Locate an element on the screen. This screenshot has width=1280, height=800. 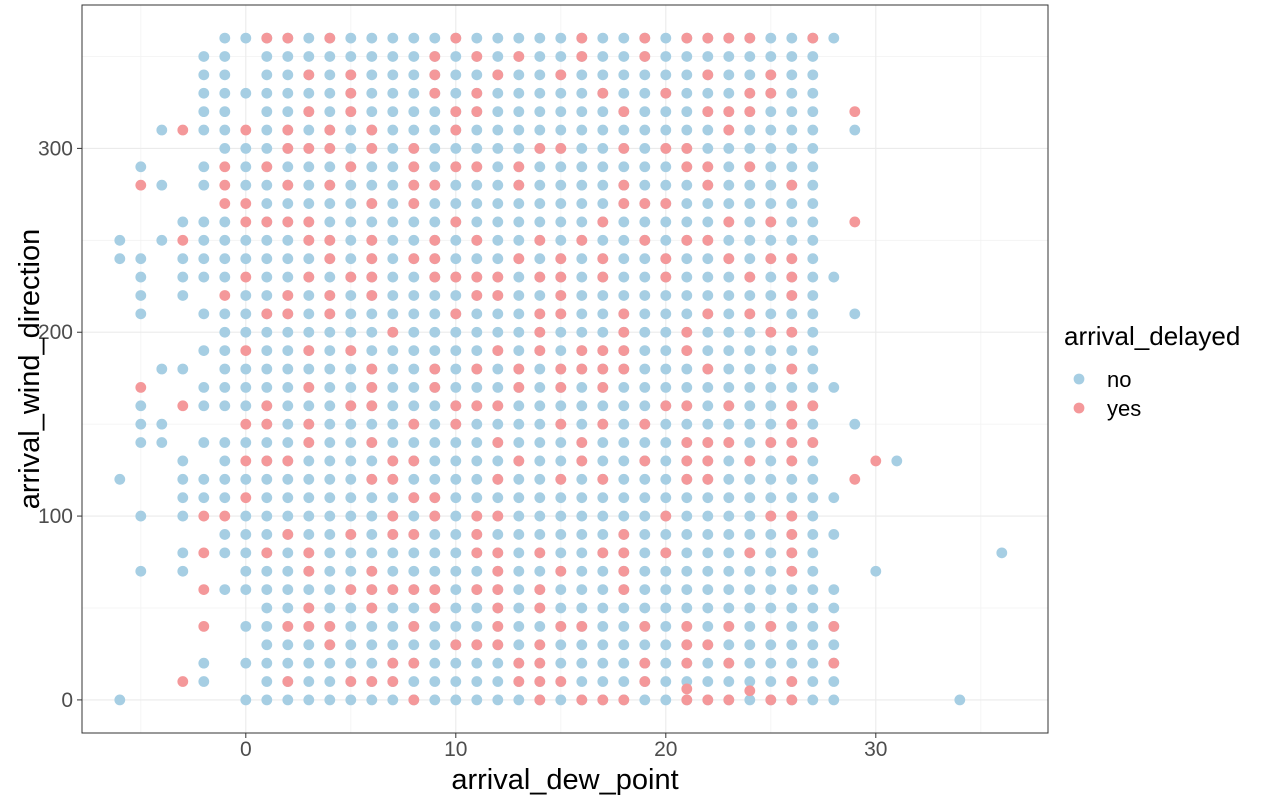
legend-label-yes: yes is located at coordinates (1124, 408).